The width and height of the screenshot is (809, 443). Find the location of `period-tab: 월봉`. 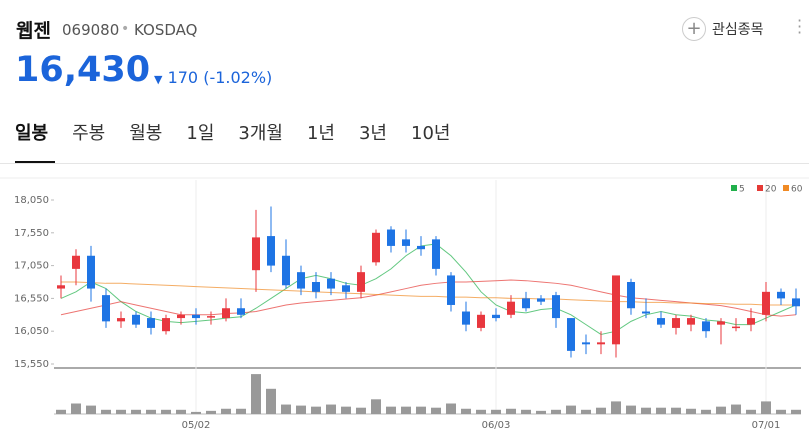

period-tab: 월봉 is located at coordinates (146, 133).